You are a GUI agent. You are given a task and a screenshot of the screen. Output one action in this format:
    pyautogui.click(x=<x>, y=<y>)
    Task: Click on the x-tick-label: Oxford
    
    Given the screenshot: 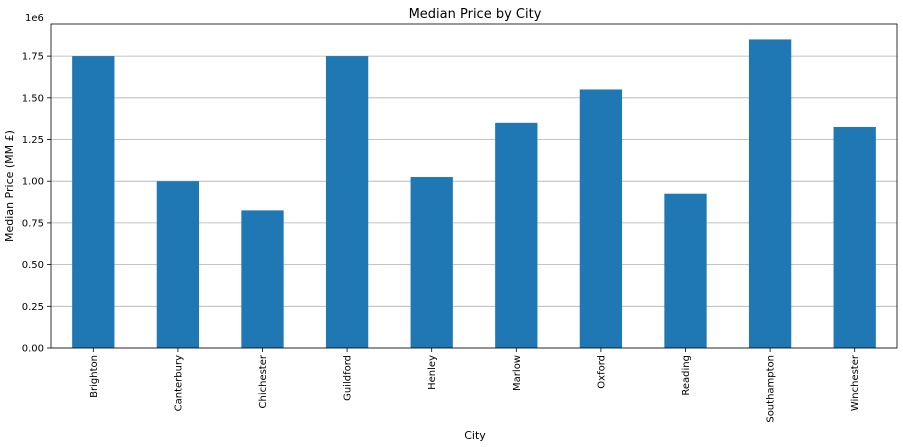 What is the action you would take?
    pyautogui.click(x=601, y=372)
    